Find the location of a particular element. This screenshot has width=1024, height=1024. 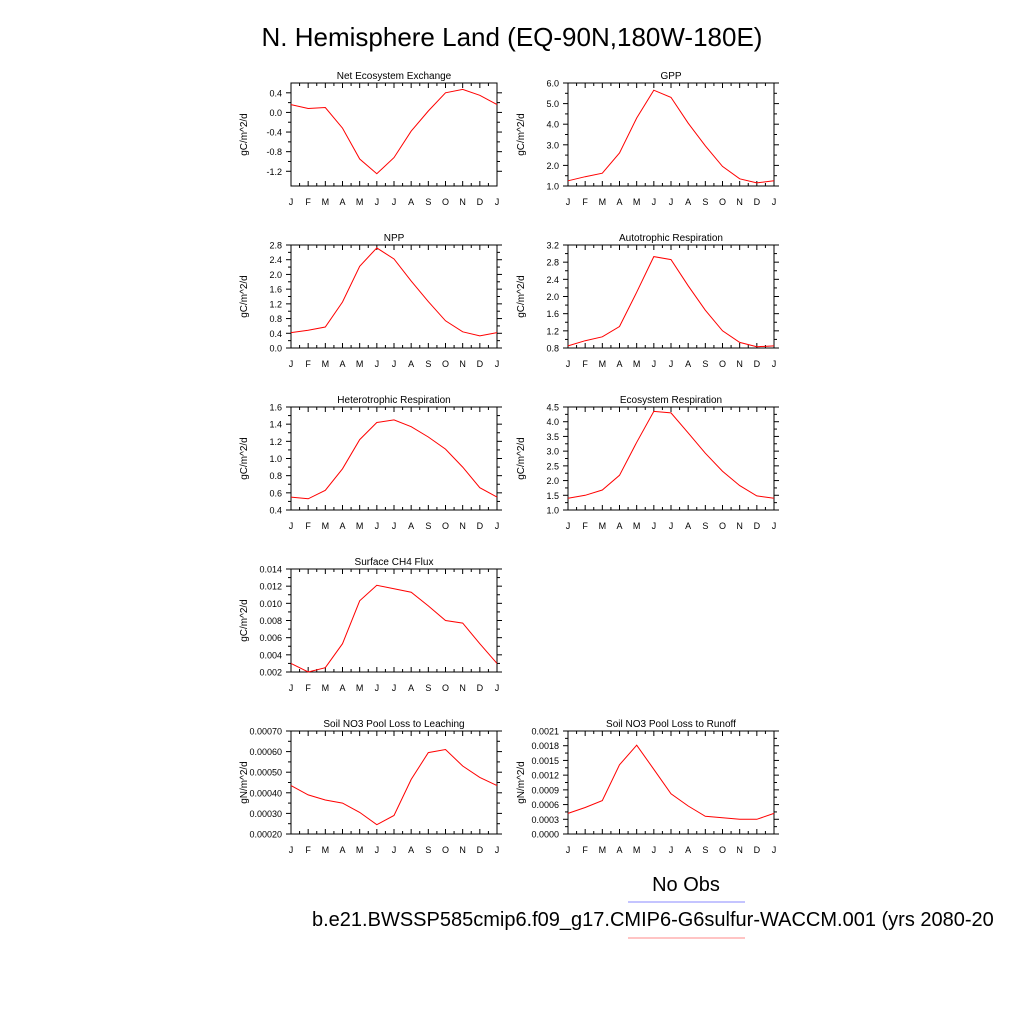

y-tick-label: 0.0021 is located at coordinates (545, 732).